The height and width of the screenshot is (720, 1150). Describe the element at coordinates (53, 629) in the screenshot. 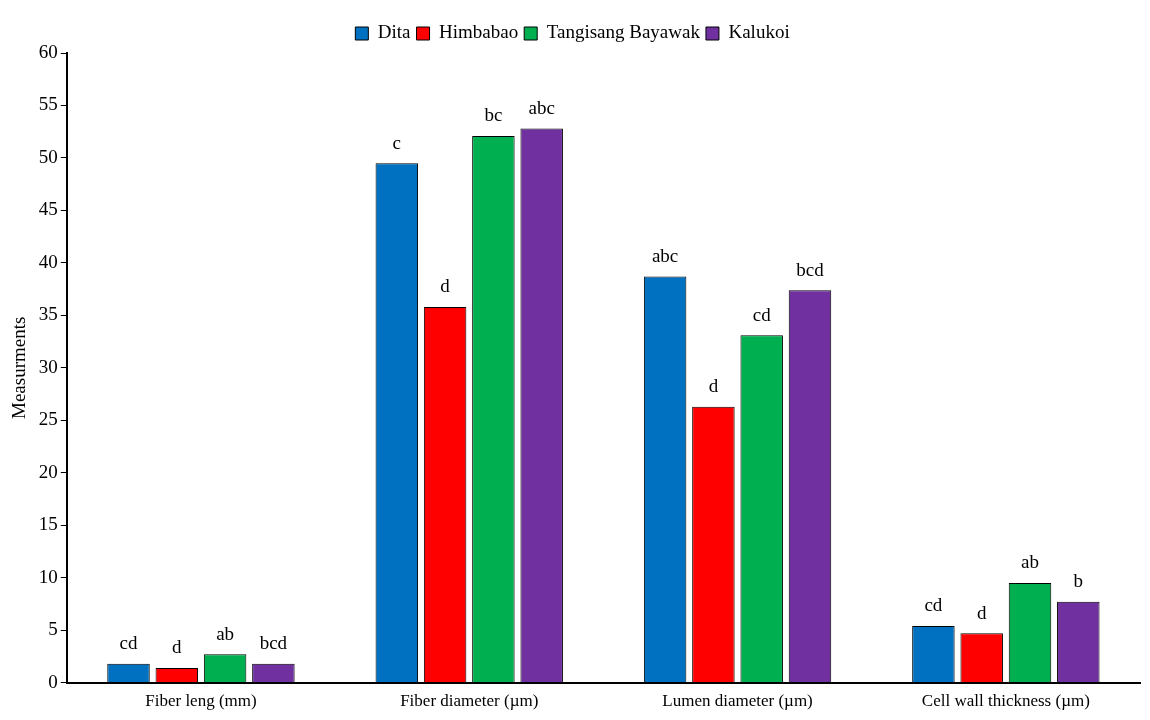

I see `y-tick-label: 5` at that location.